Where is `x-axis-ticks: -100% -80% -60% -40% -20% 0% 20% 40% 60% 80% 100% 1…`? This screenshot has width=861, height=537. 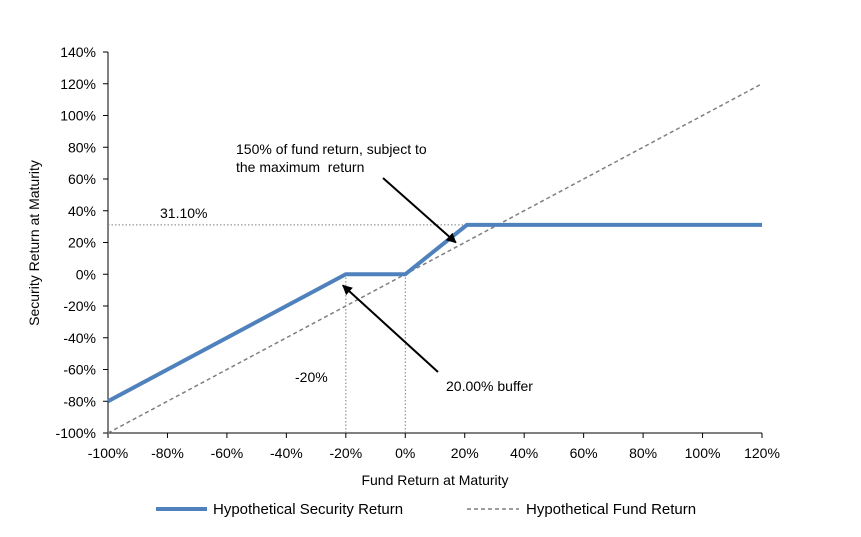
x-axis-ticks: -100% -80% -60% -40% -20% 0% 20% 40% 60% 80% 100% 1… is located at coordinates (434, 447).